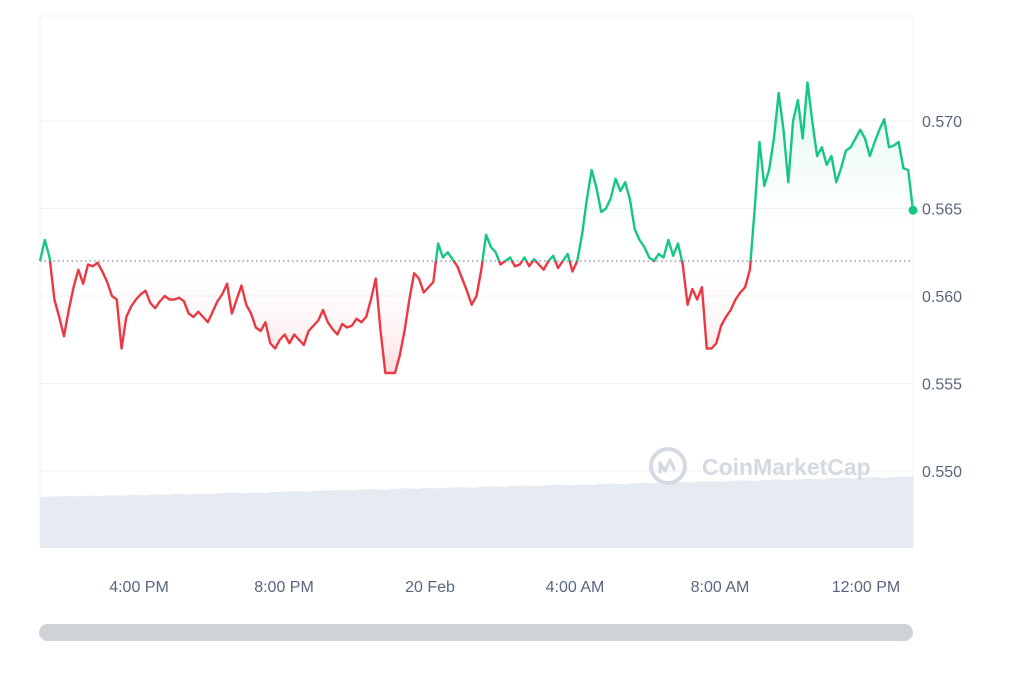 This screenshot has width=1024, height=683. Describe the element at coordinates (866, 587) in the screenshot. I see `x-tick-label: 12:00 PM` at that location.